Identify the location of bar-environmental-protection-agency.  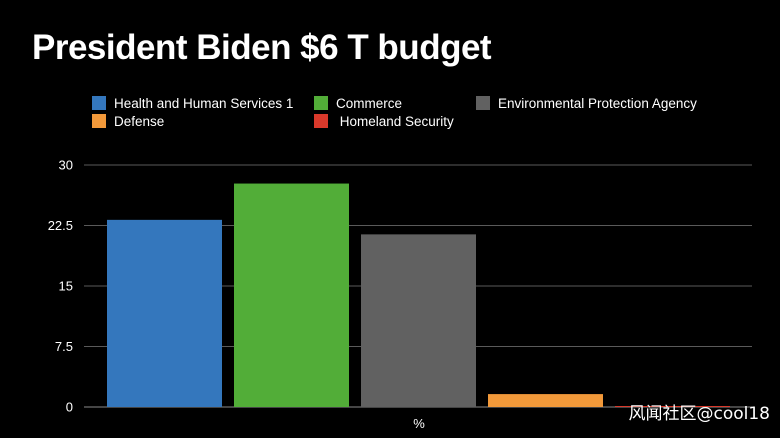
(418, 320).